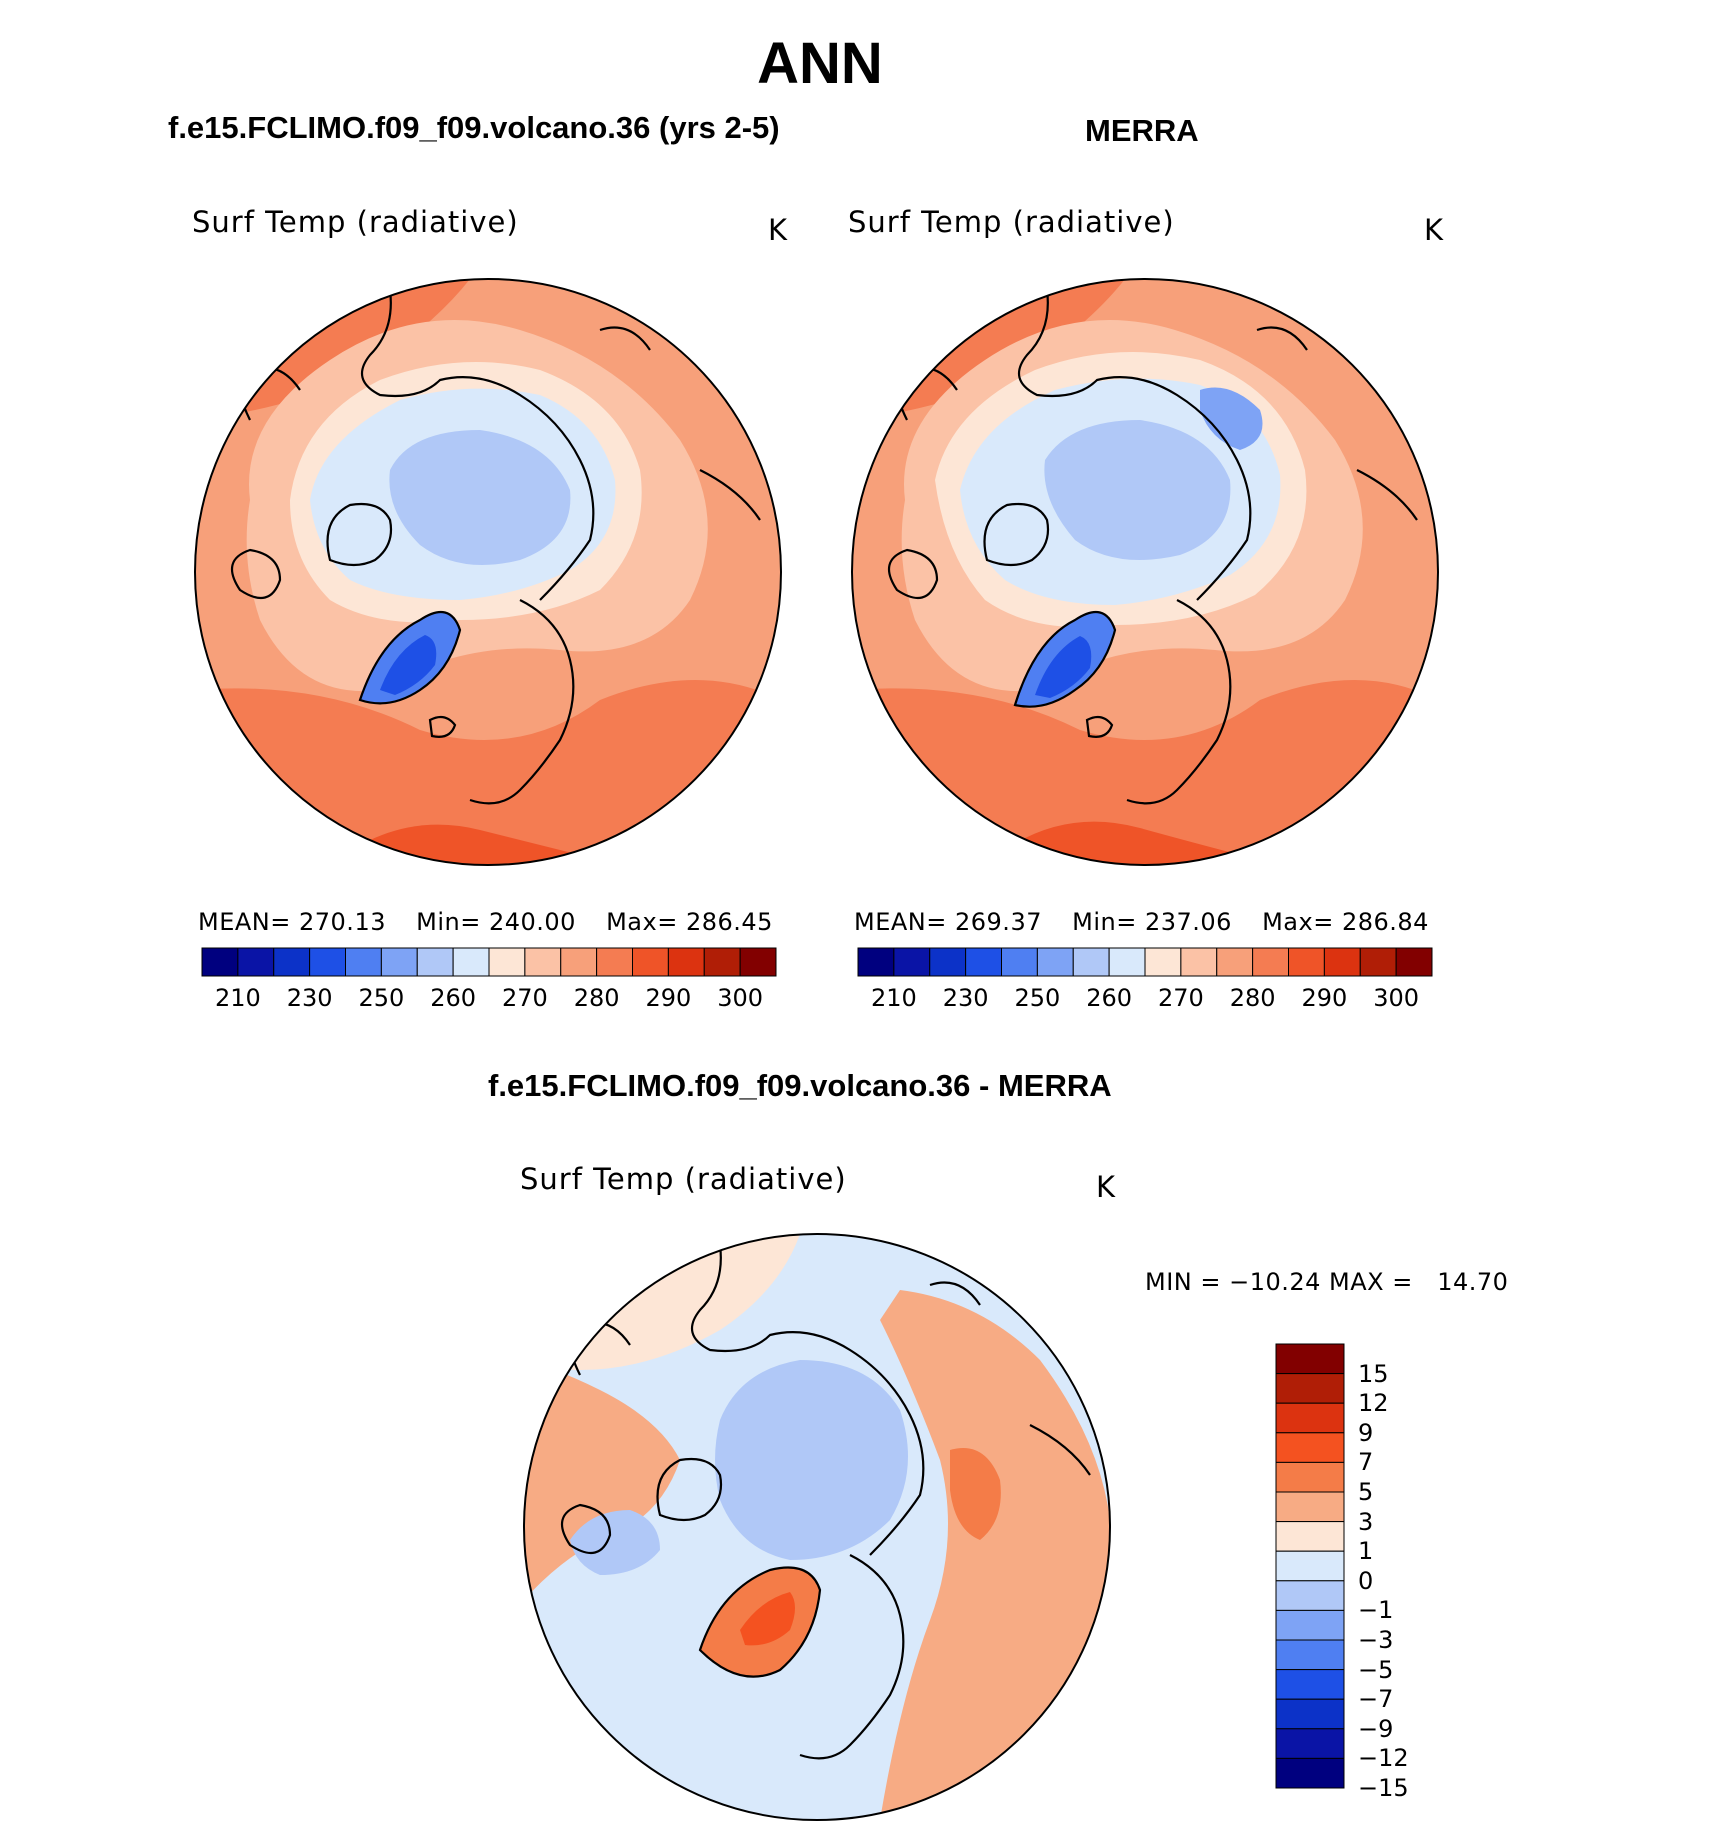 The width and height of the screenshot is (1710, 1840). Describe the element at coordinates (1063, 667) in the screenshot. I see `obs-band-greenland-core` at that location.